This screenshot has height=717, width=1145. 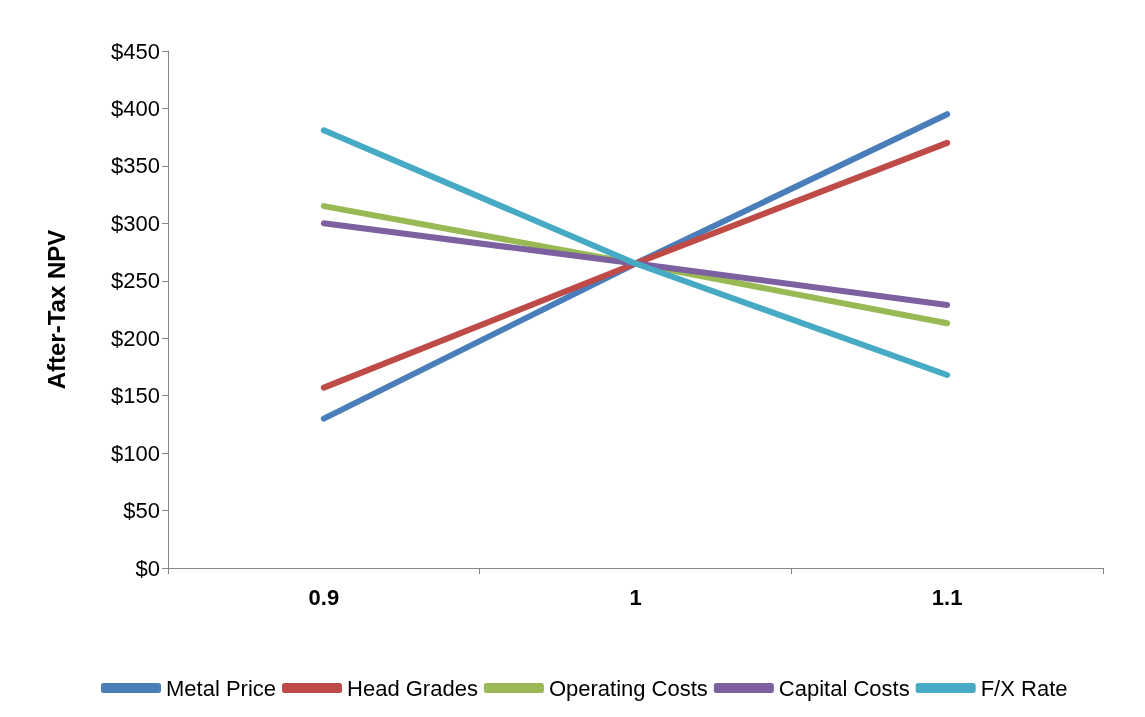 What do you see at coordinates (141, 511) in the screenshot?
I see `y-tick-label: $50` at bounding box center [141, 511].